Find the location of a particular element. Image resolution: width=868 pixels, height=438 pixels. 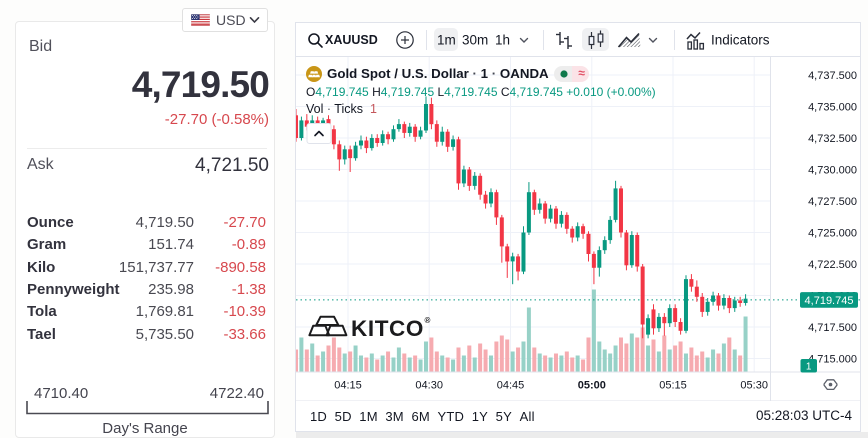

svg-text: 4,737.500 is located at coordinates (832, 76).